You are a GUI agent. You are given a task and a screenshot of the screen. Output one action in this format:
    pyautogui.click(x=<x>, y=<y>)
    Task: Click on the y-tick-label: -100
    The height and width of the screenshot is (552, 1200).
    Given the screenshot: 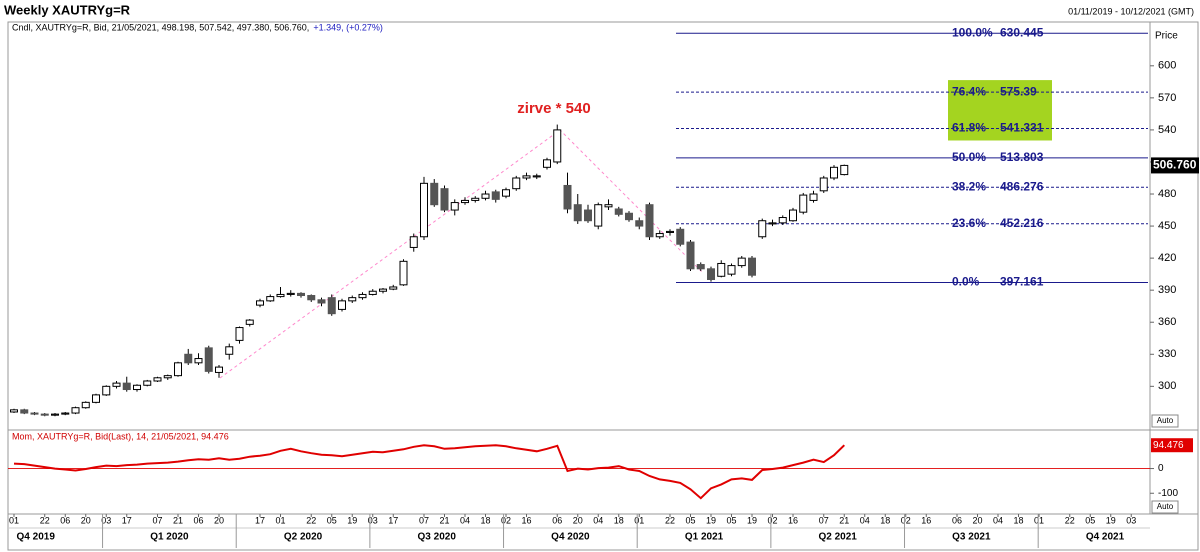 What is the action you would take?
    pyautogui.click(x=1168, y=493)
    